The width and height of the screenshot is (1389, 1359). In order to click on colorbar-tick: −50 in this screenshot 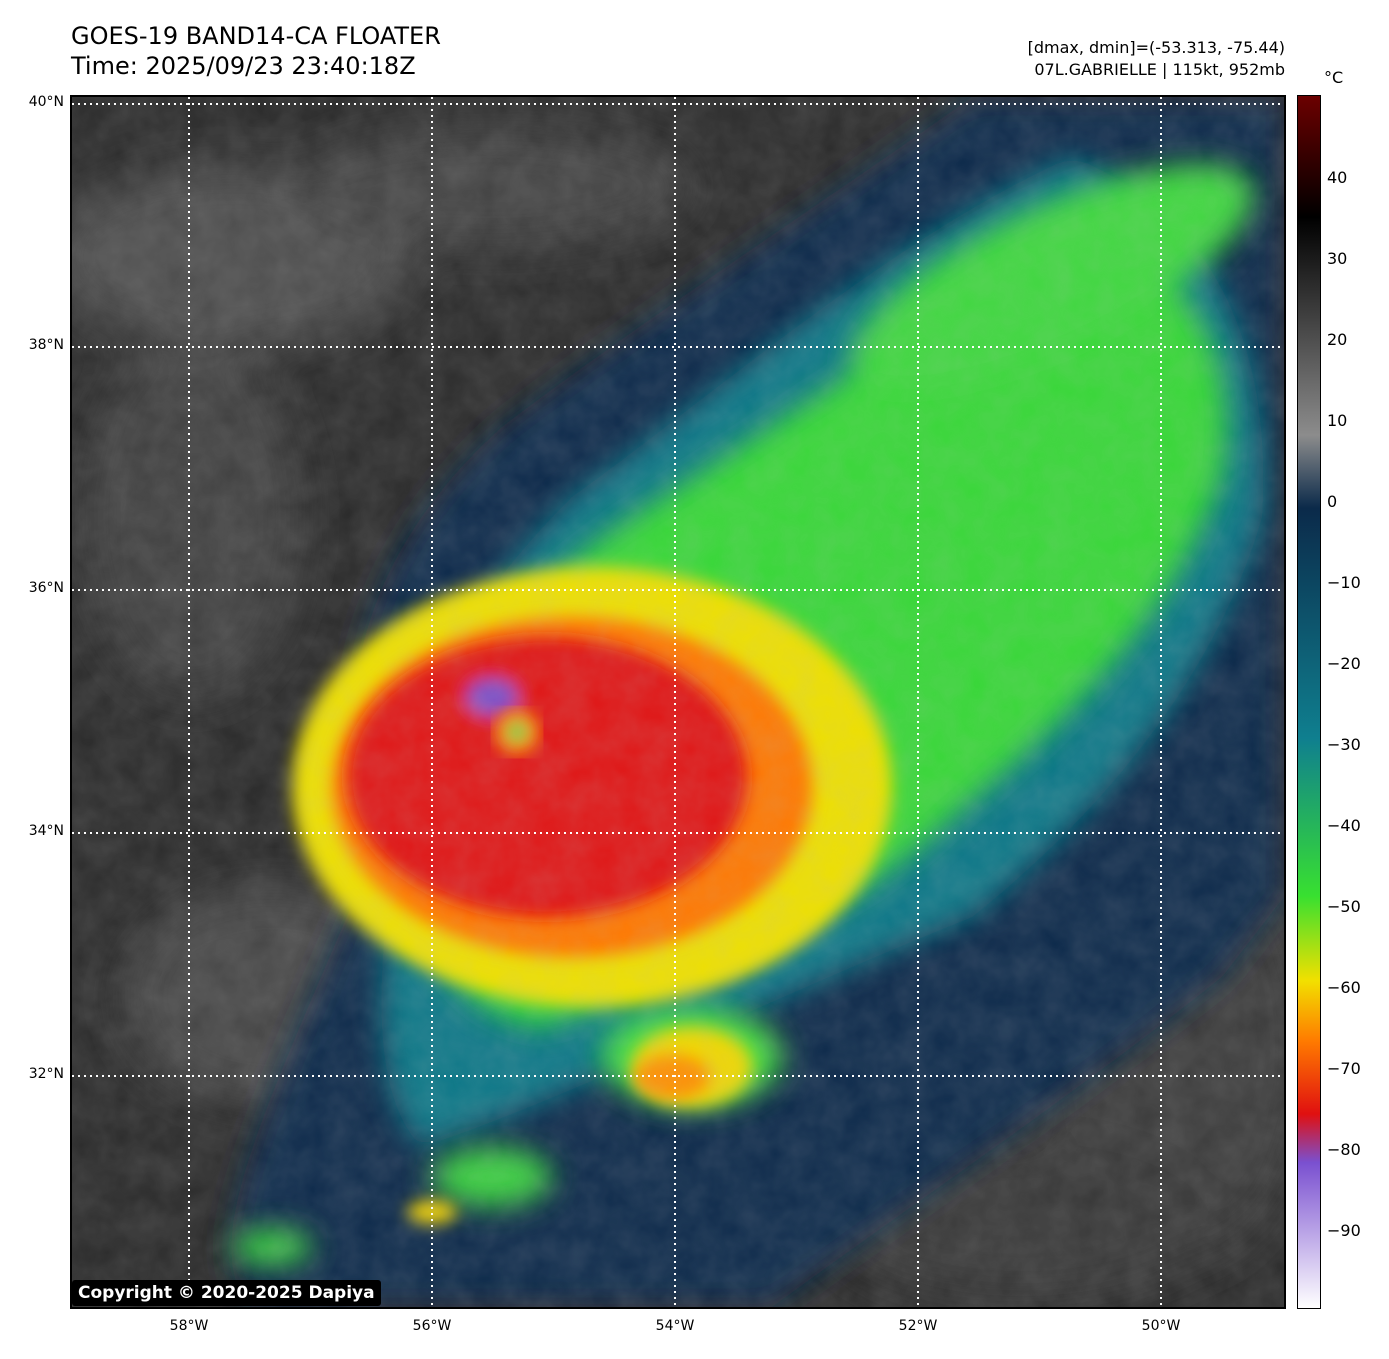, I will do `click(1344, 906)`.